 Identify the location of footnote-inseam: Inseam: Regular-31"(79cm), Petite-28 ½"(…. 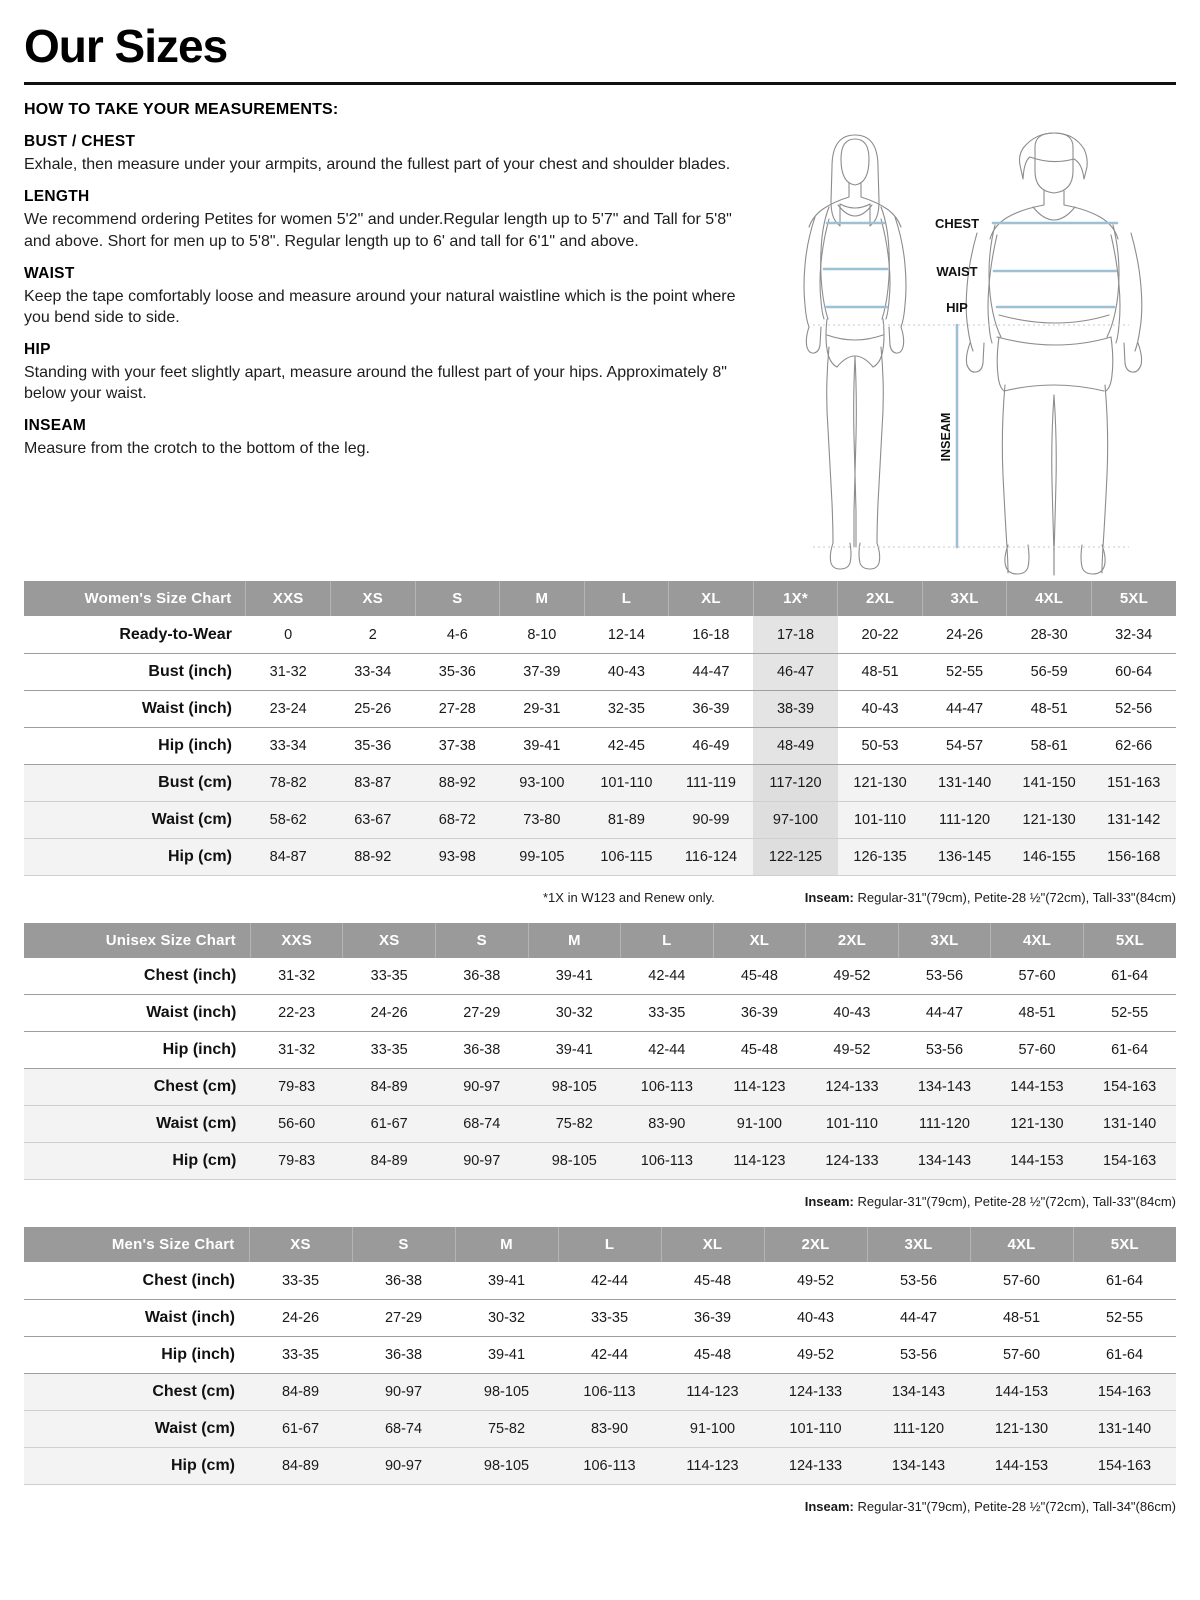
(990, 1201).